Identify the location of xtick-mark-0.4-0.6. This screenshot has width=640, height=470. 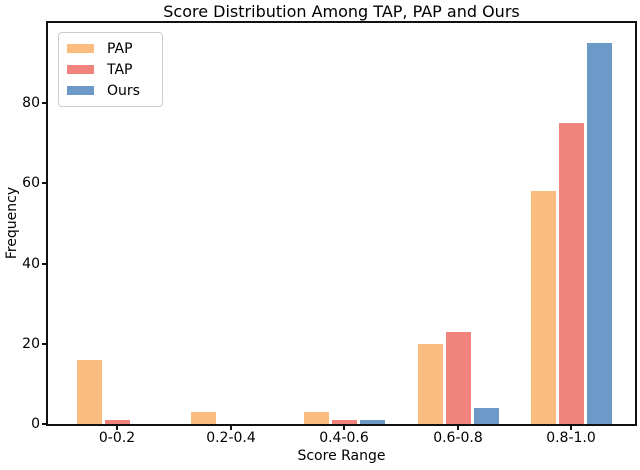
(344, 428).